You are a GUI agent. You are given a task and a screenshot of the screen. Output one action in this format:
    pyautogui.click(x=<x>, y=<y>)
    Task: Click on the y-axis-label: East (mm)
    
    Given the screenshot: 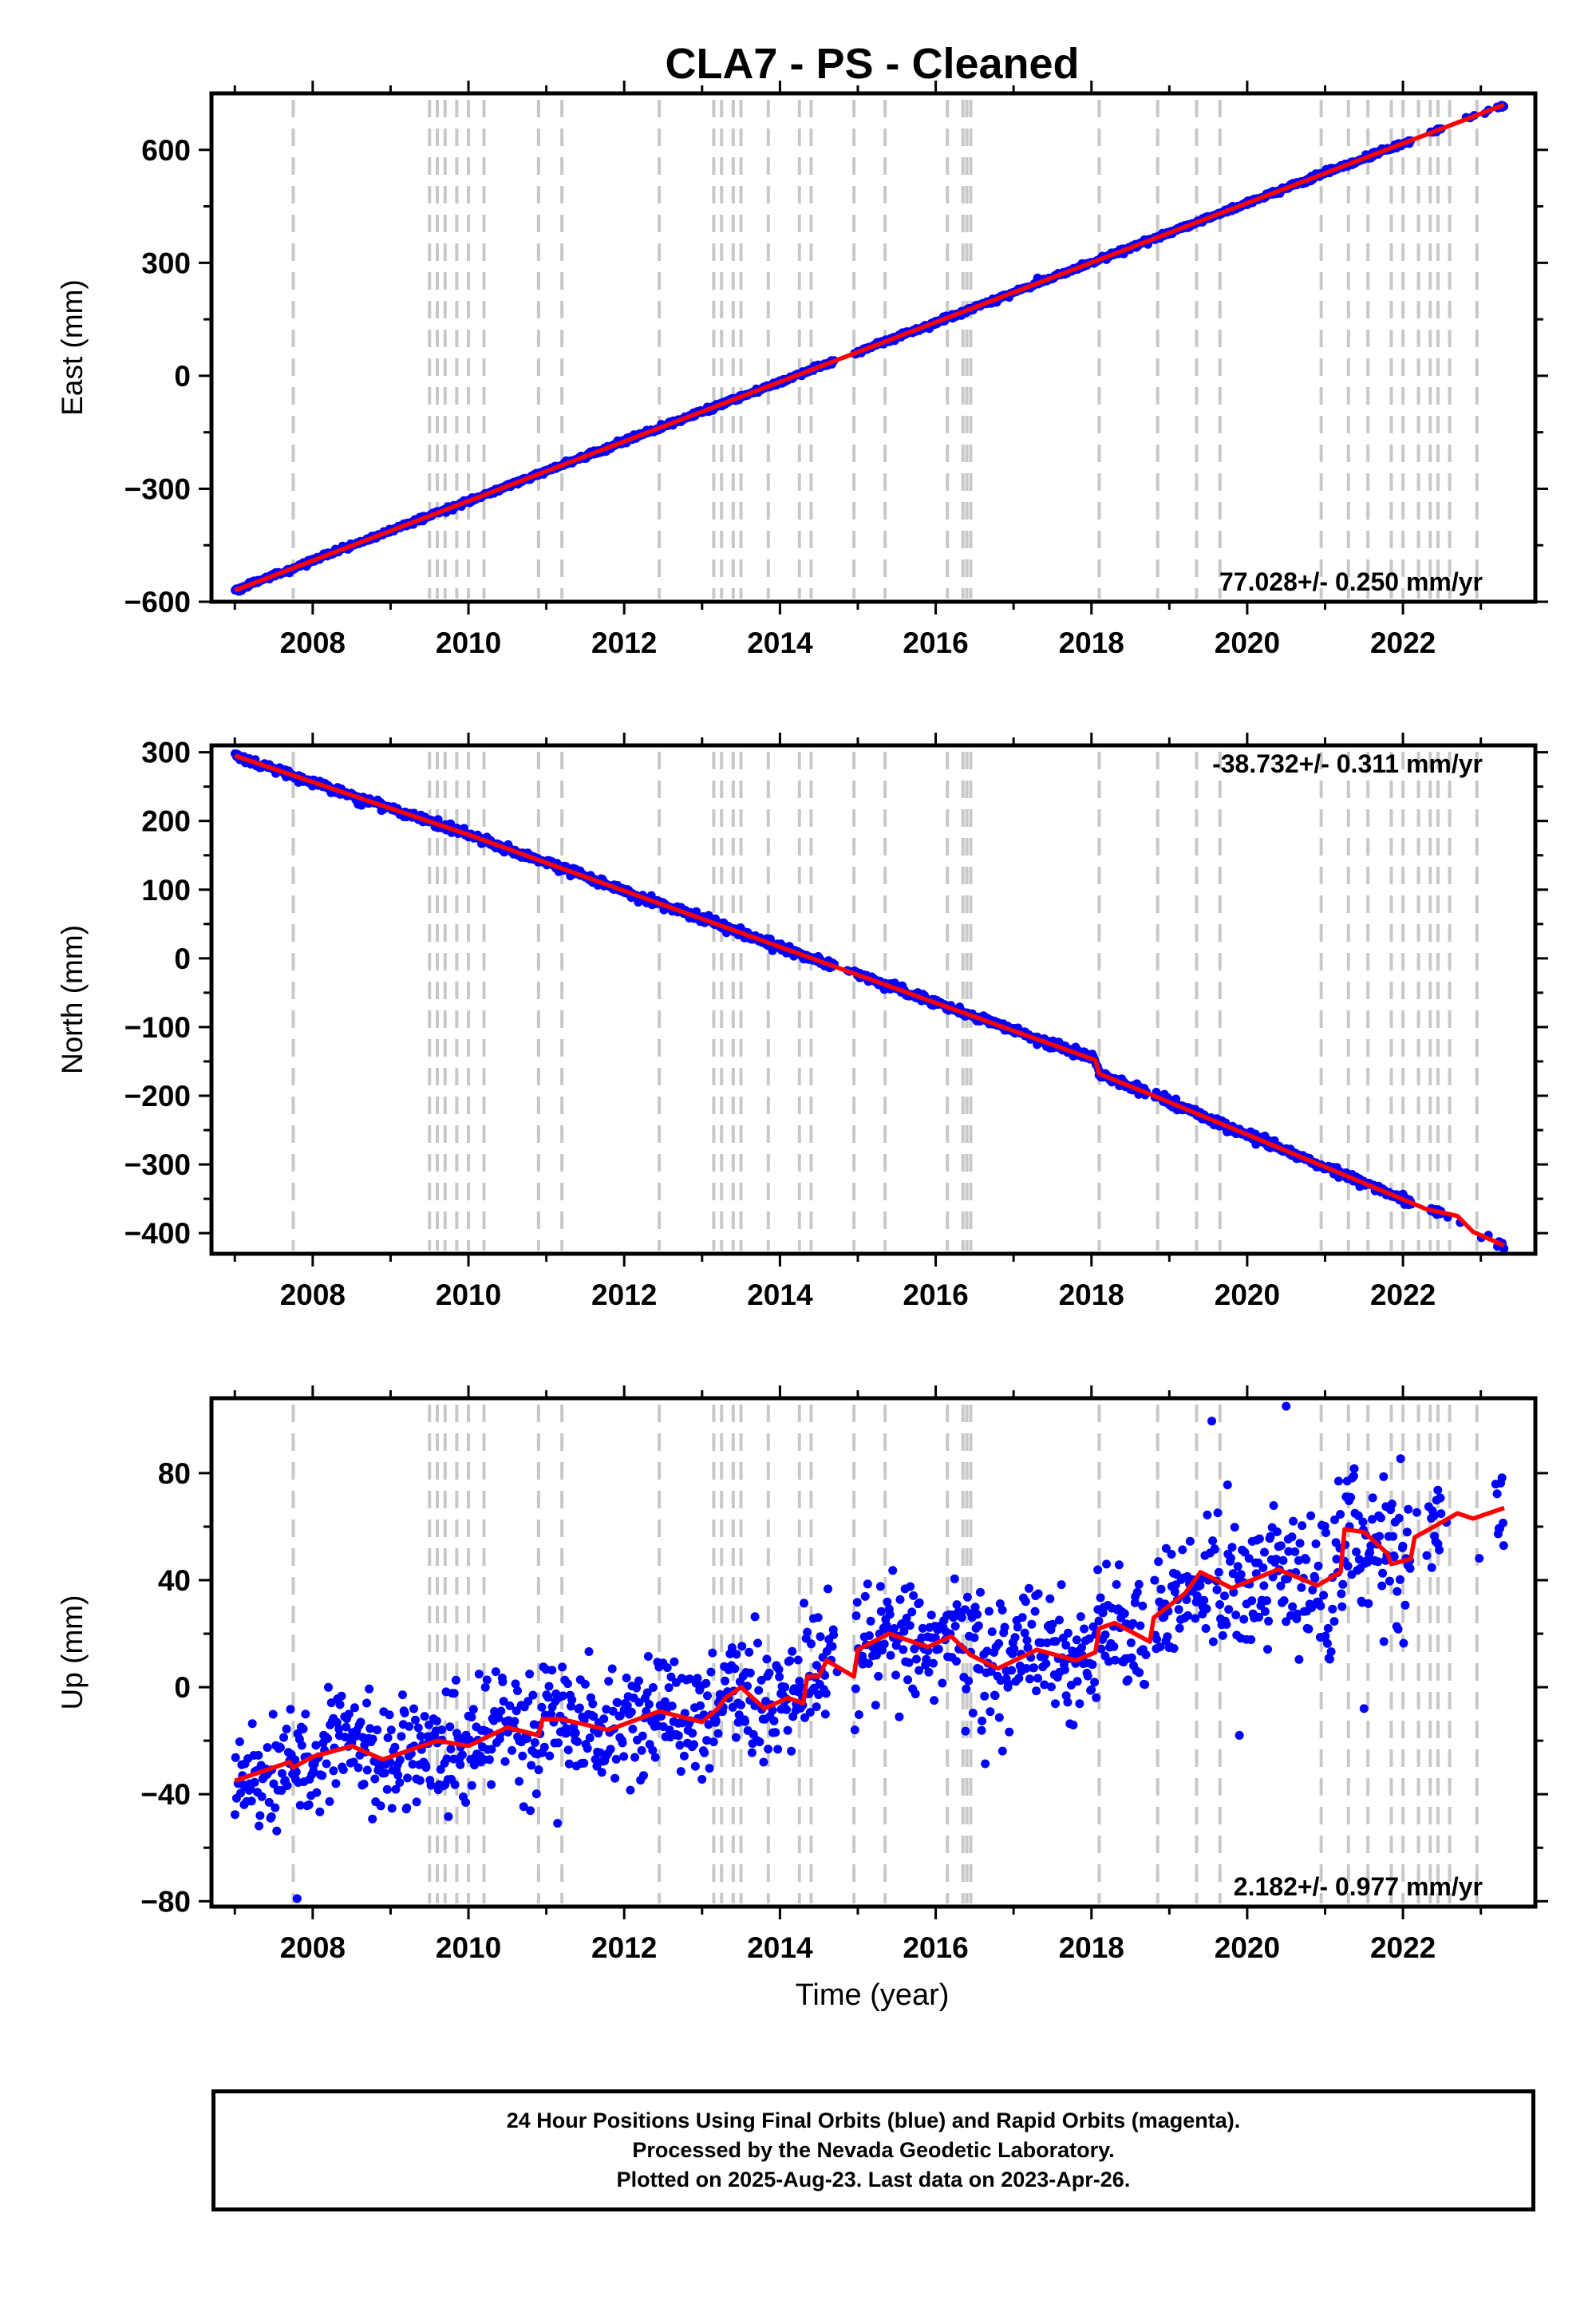 What is the action you would take?
    pyautogui.click(x=72, y=347)
    